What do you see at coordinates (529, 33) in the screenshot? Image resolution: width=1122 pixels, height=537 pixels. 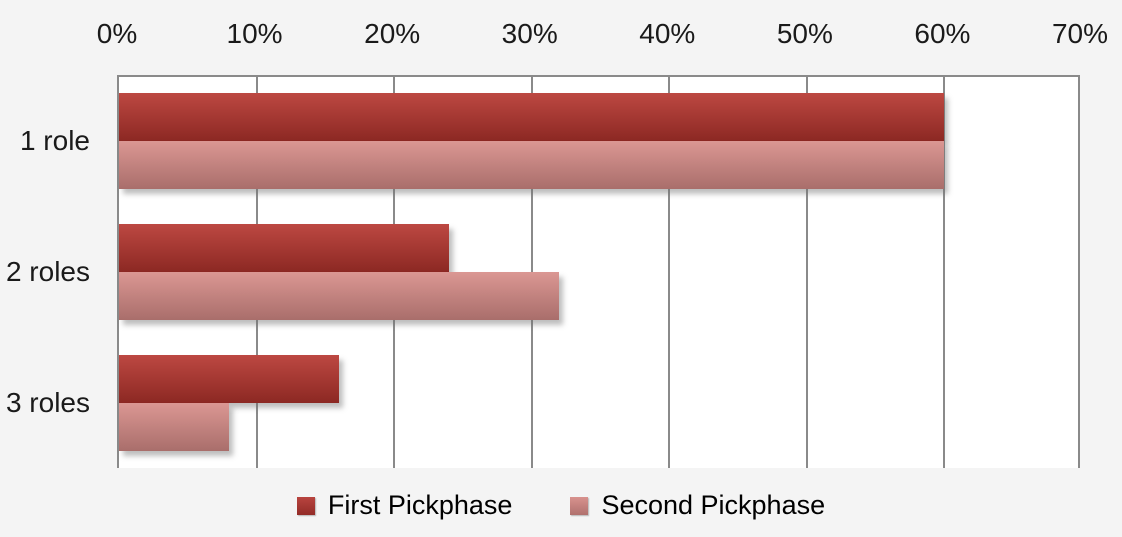 I see `x-tick-label: 30%` at bounding box center [529, 33].